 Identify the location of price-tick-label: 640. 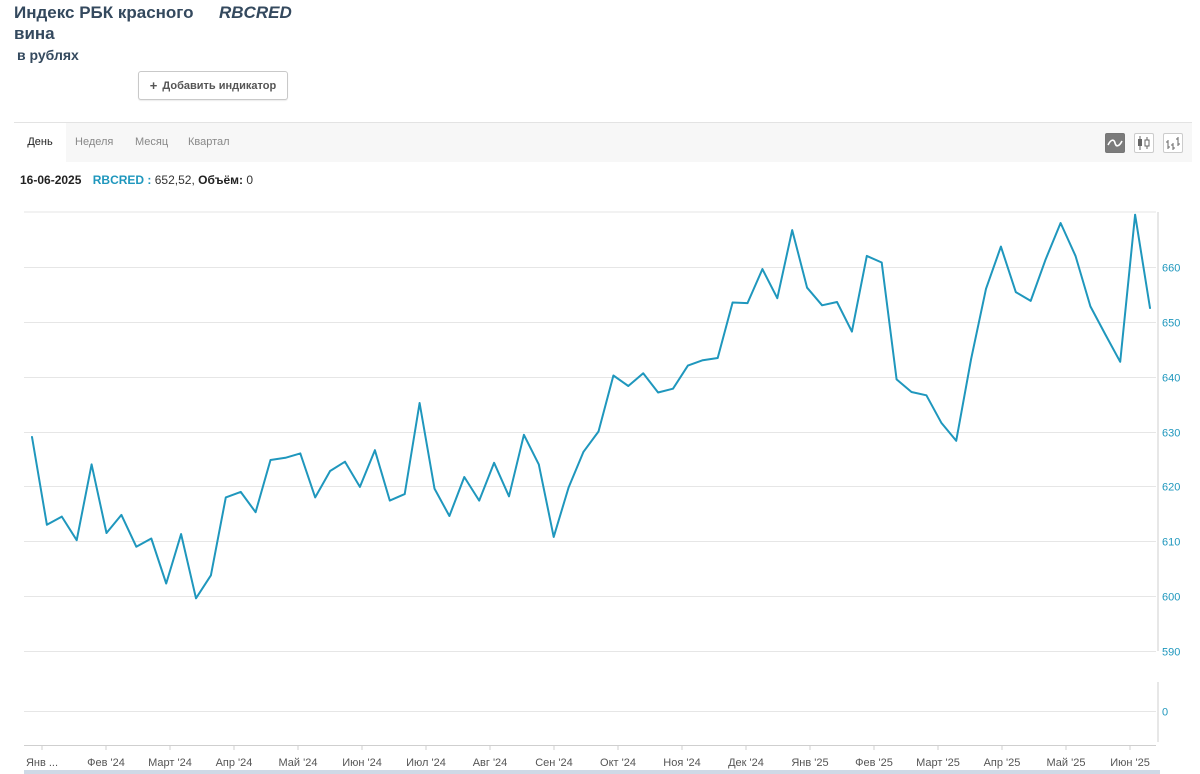
(1171, 379).